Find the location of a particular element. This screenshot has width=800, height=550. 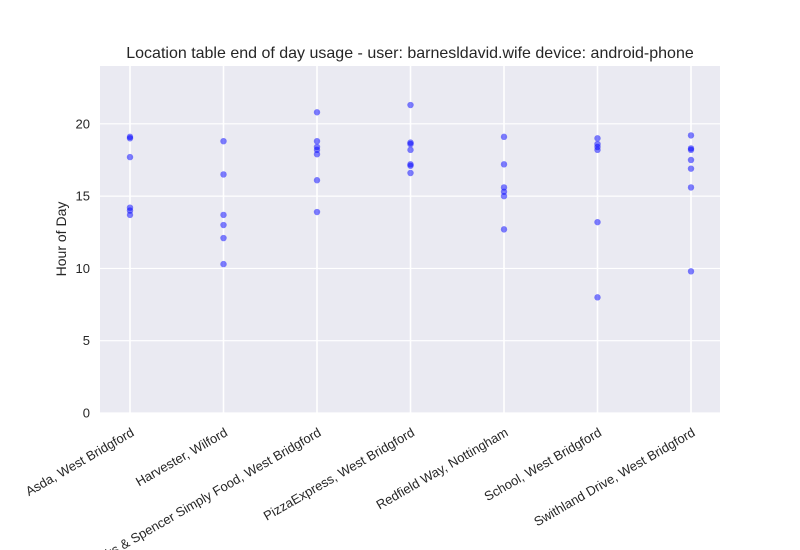

y-tick-label: 0 is located at coordinates (86, 413).